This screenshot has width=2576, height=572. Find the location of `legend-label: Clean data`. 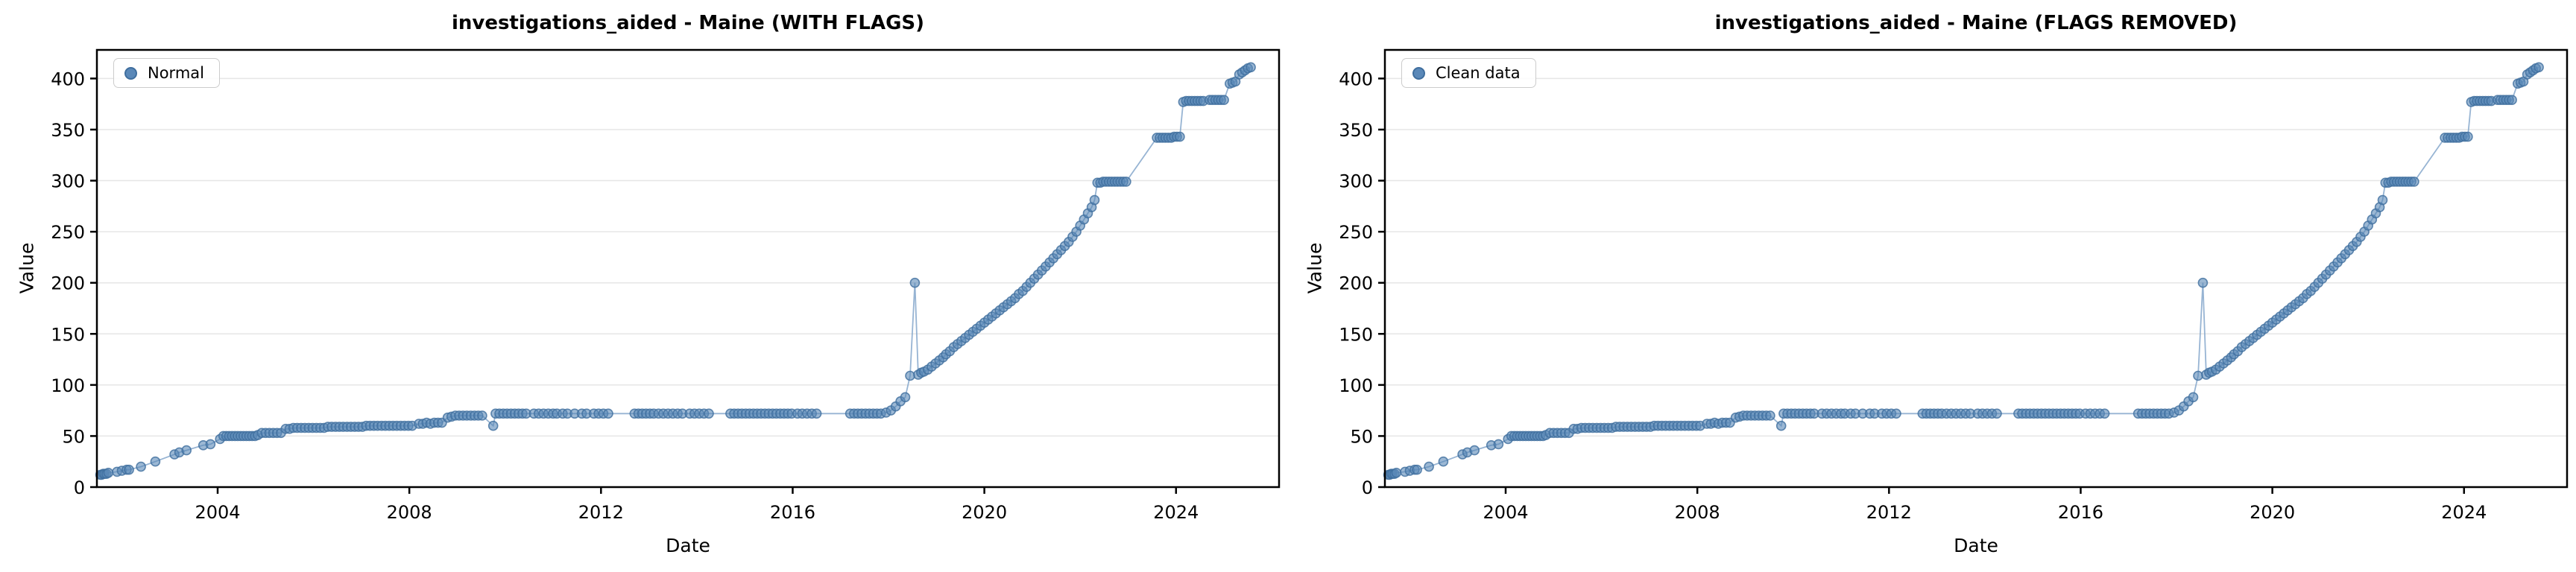

legend-label: Clean data is located at coordinates (1478, 73).